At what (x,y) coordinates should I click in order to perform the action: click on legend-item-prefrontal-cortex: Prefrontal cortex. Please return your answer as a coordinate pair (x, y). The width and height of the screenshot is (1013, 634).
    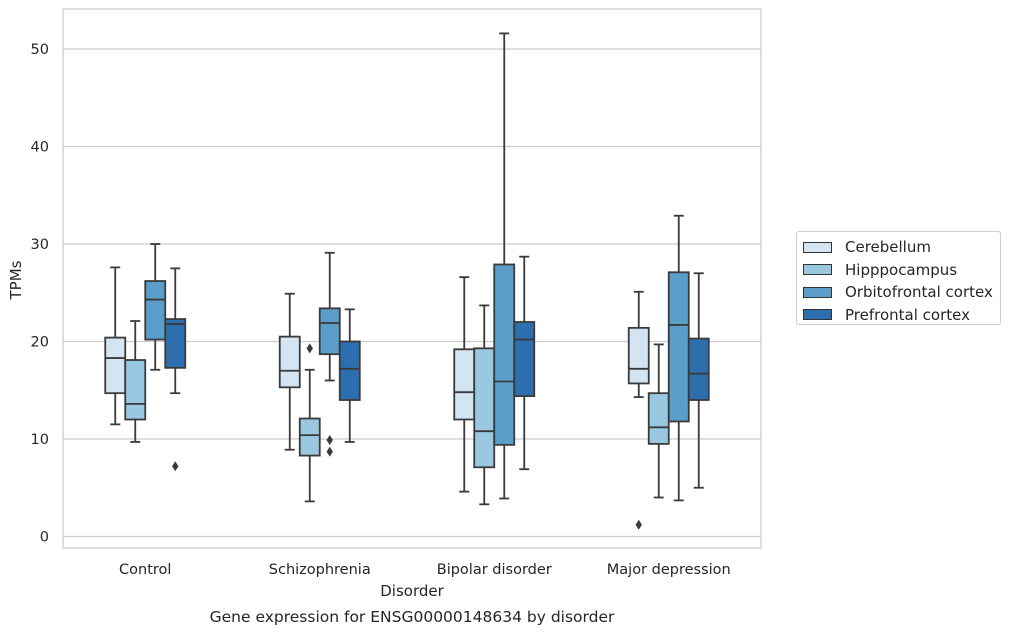
    Looking at the image, I should click on (901, 315).